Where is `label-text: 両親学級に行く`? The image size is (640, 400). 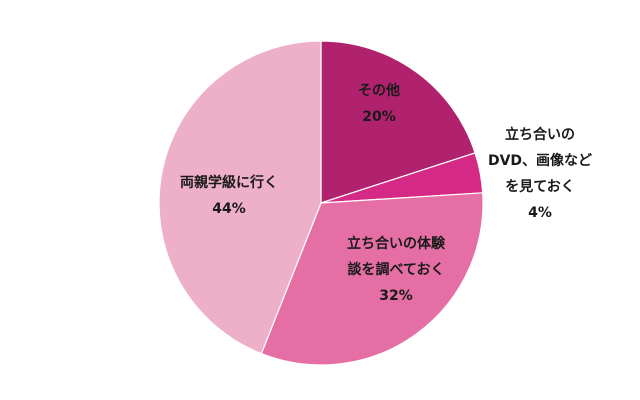
label-text: 両親学級に行く is located at coordinates (229, 183).